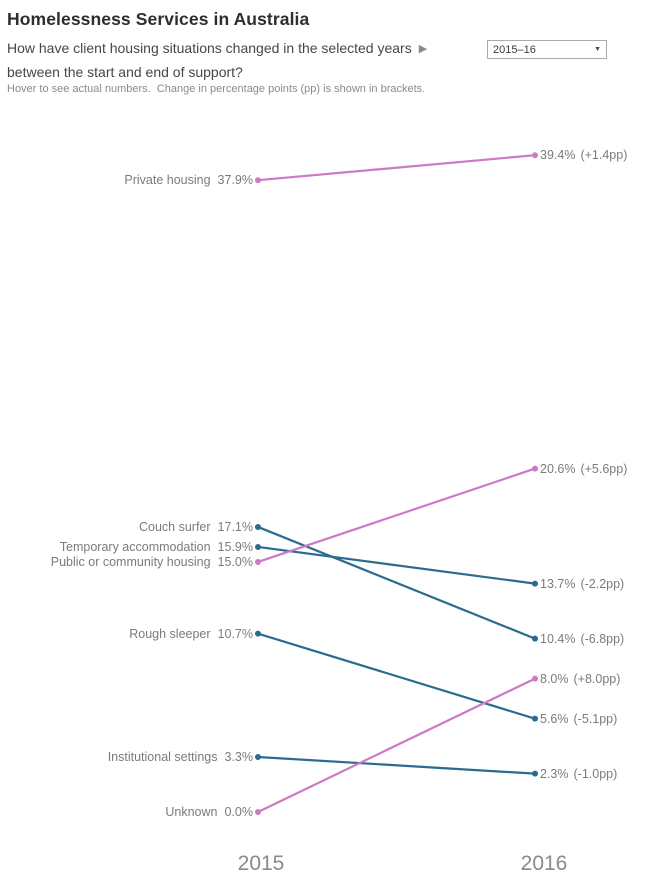  What do you see at coordinates (151, 561) in the screenshot?
I see `category-start-label: Public or community housing 15.0%` at bounding box center [151, 561].